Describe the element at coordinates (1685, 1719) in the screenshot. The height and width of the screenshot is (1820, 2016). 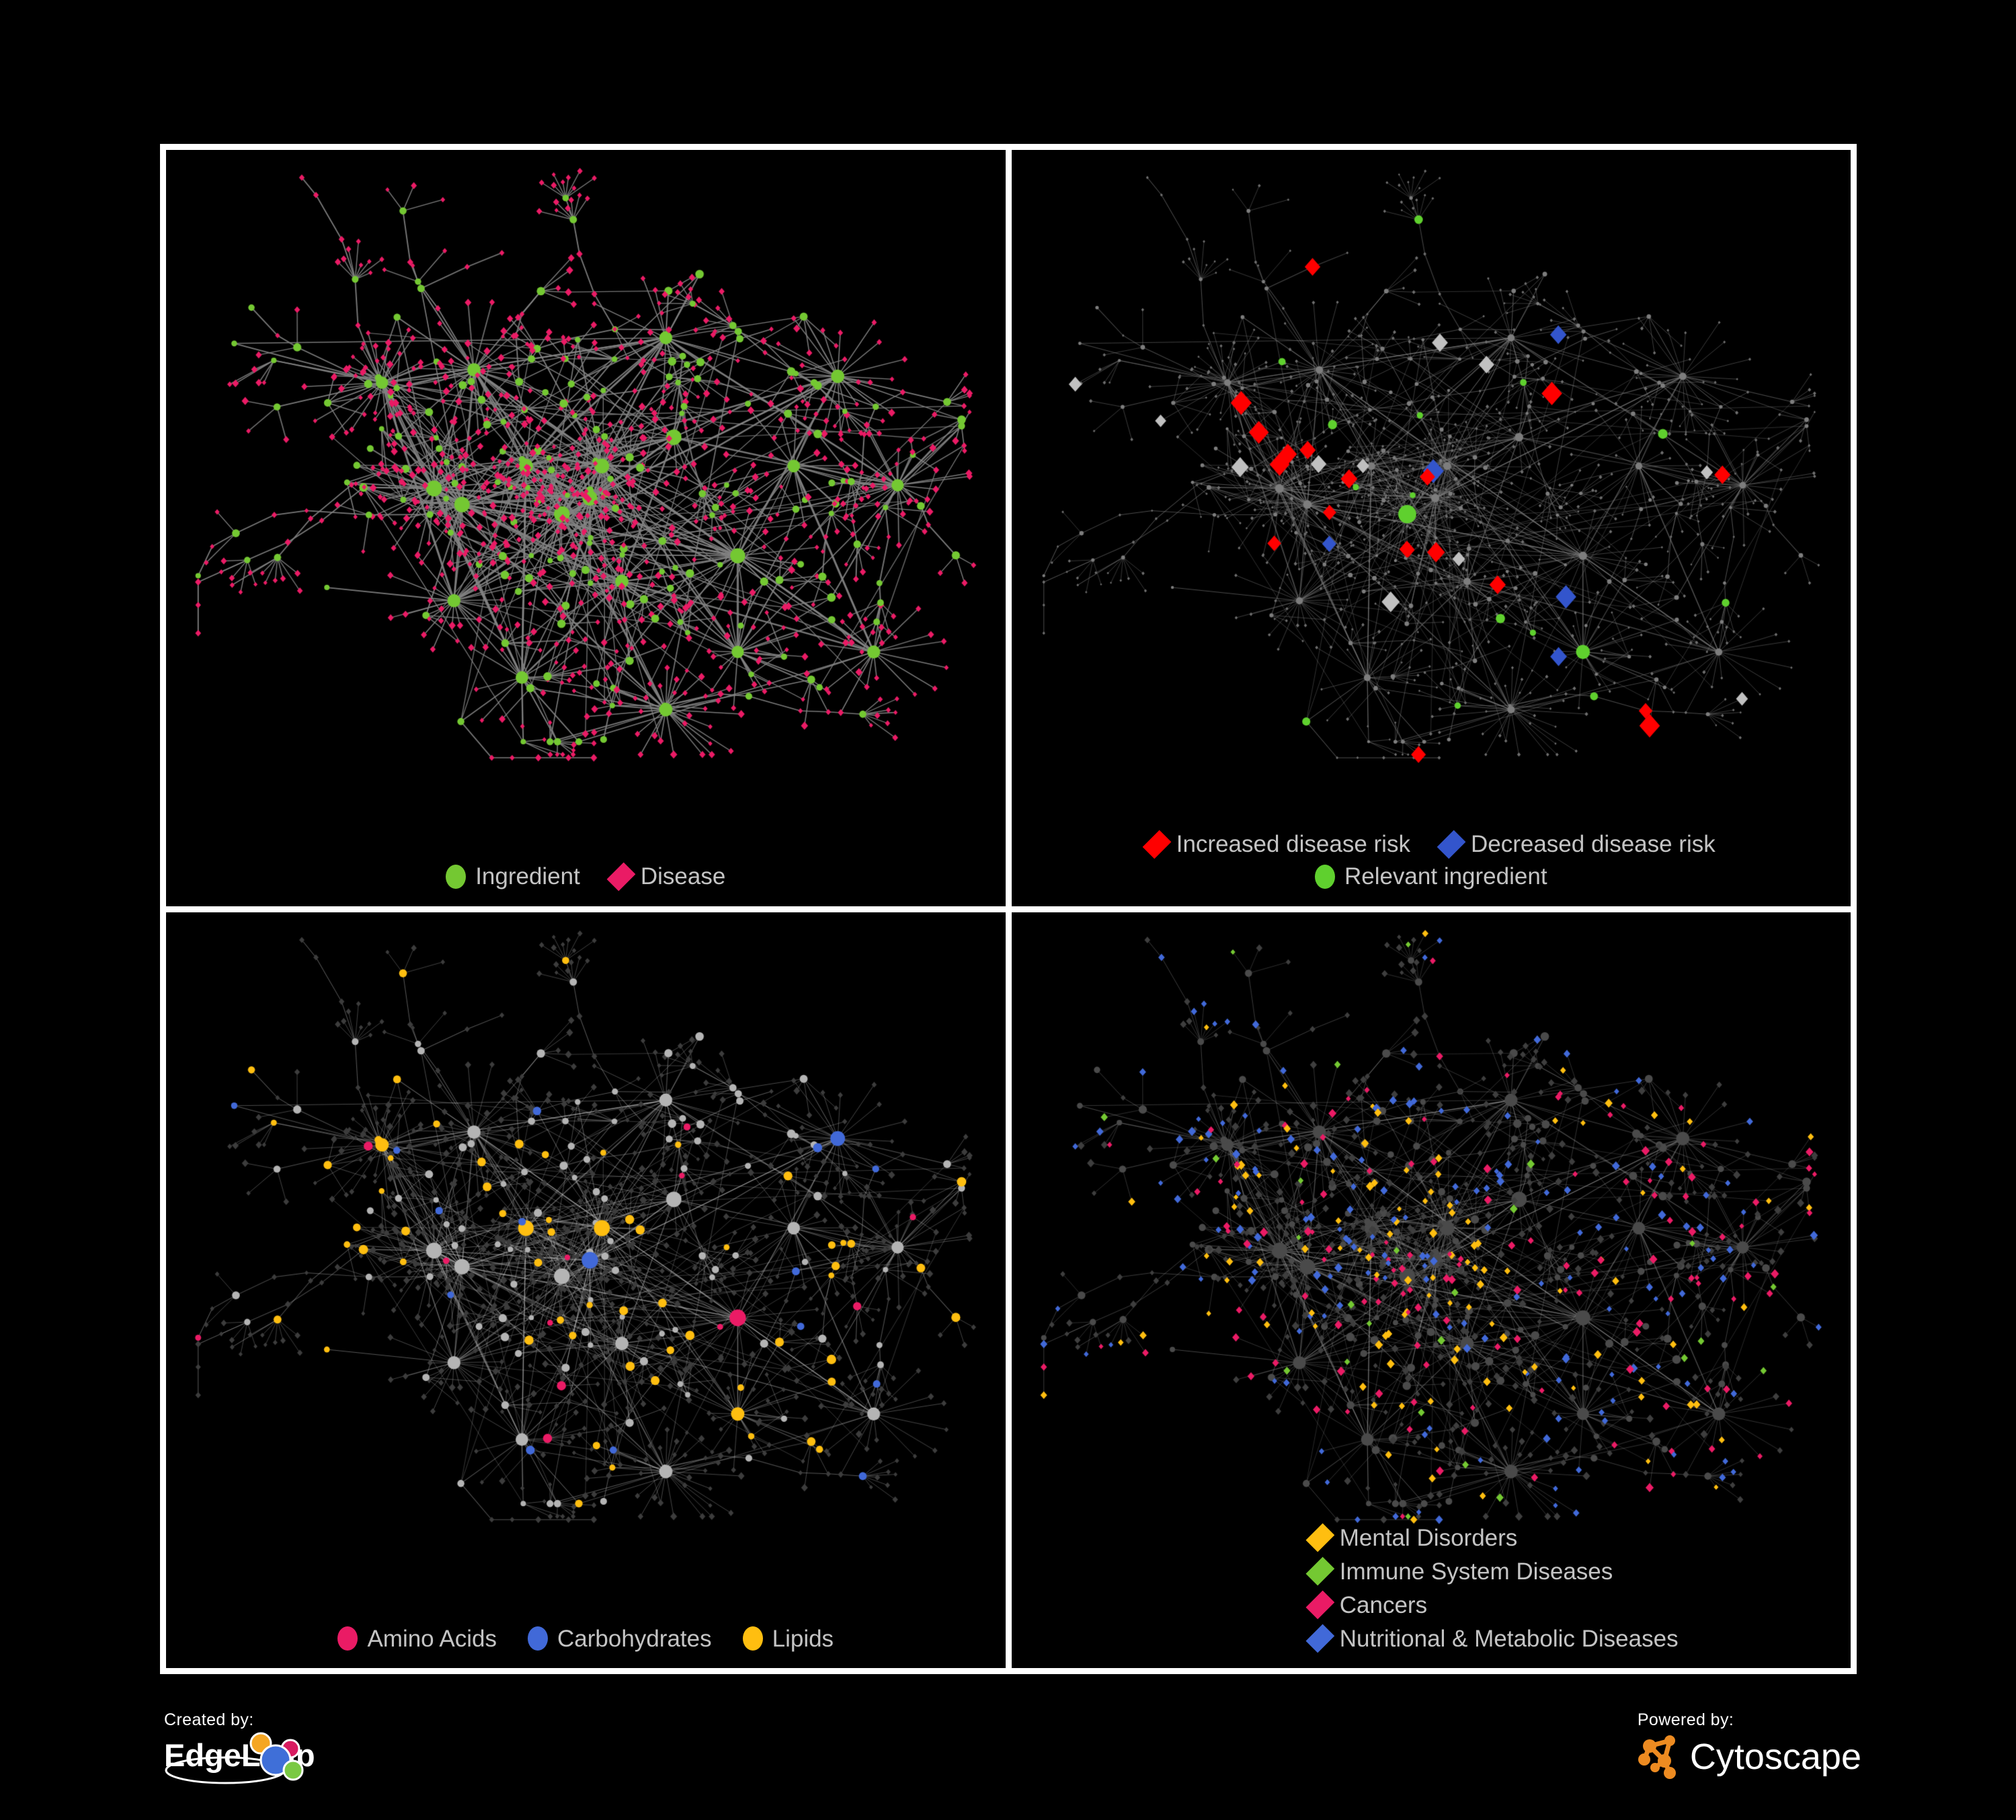
I see `powered-by-caption: Powered by:` at that location.